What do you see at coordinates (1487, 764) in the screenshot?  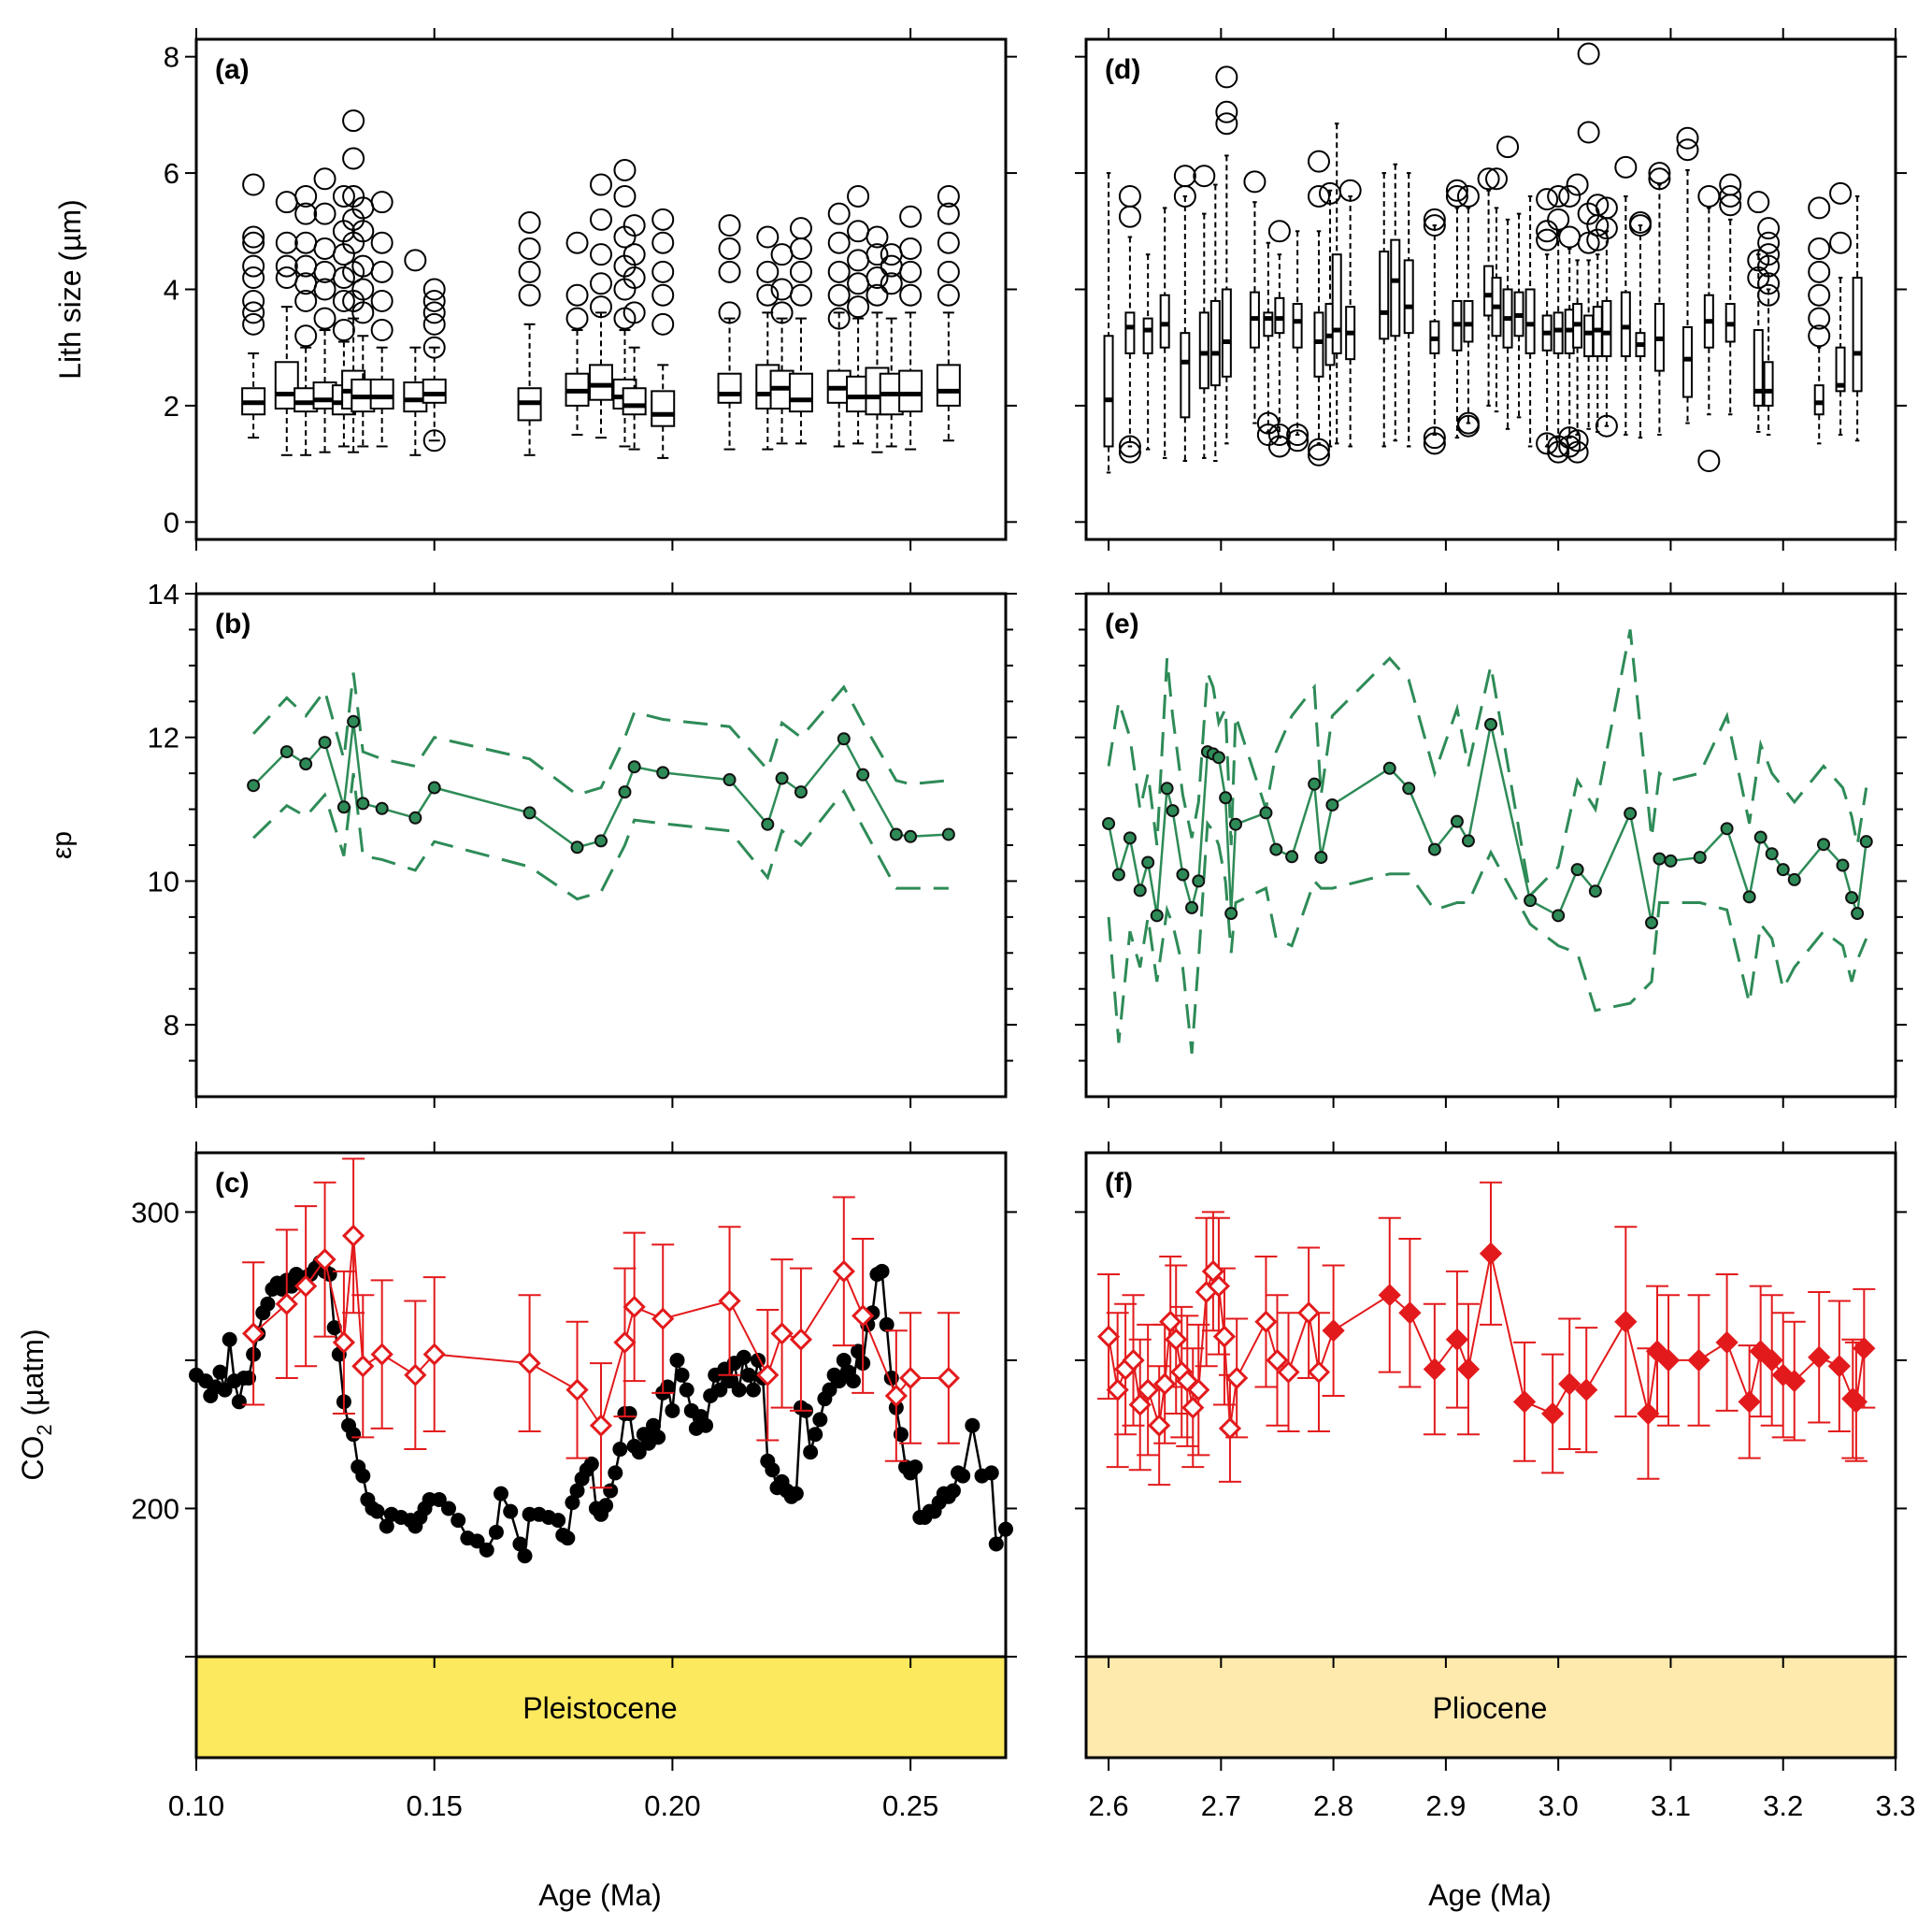 I see `series-line-upper` at bounding box center [1487, 764].